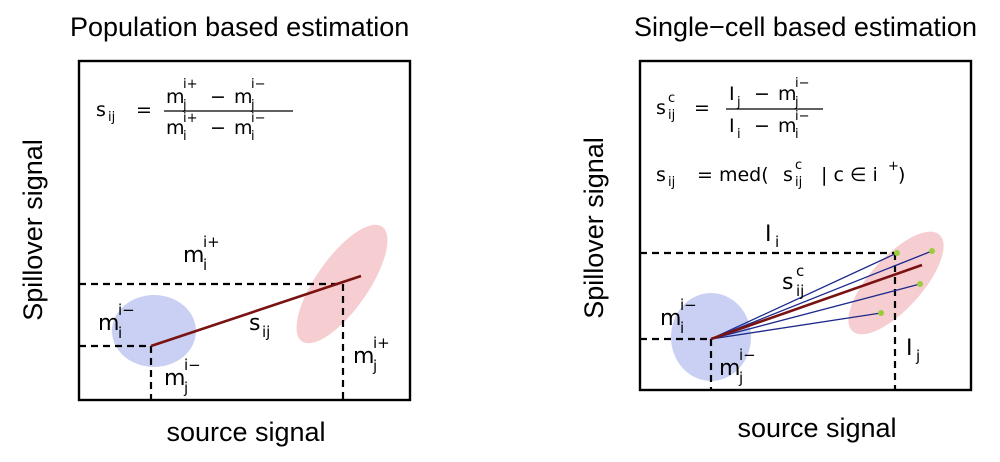 Image resolution: width=1000 pixels, height=462 pixels. I want to click on right-formula-single-cell: s c ij = I j − m i− j I i − m i− i, so click(739, 109).